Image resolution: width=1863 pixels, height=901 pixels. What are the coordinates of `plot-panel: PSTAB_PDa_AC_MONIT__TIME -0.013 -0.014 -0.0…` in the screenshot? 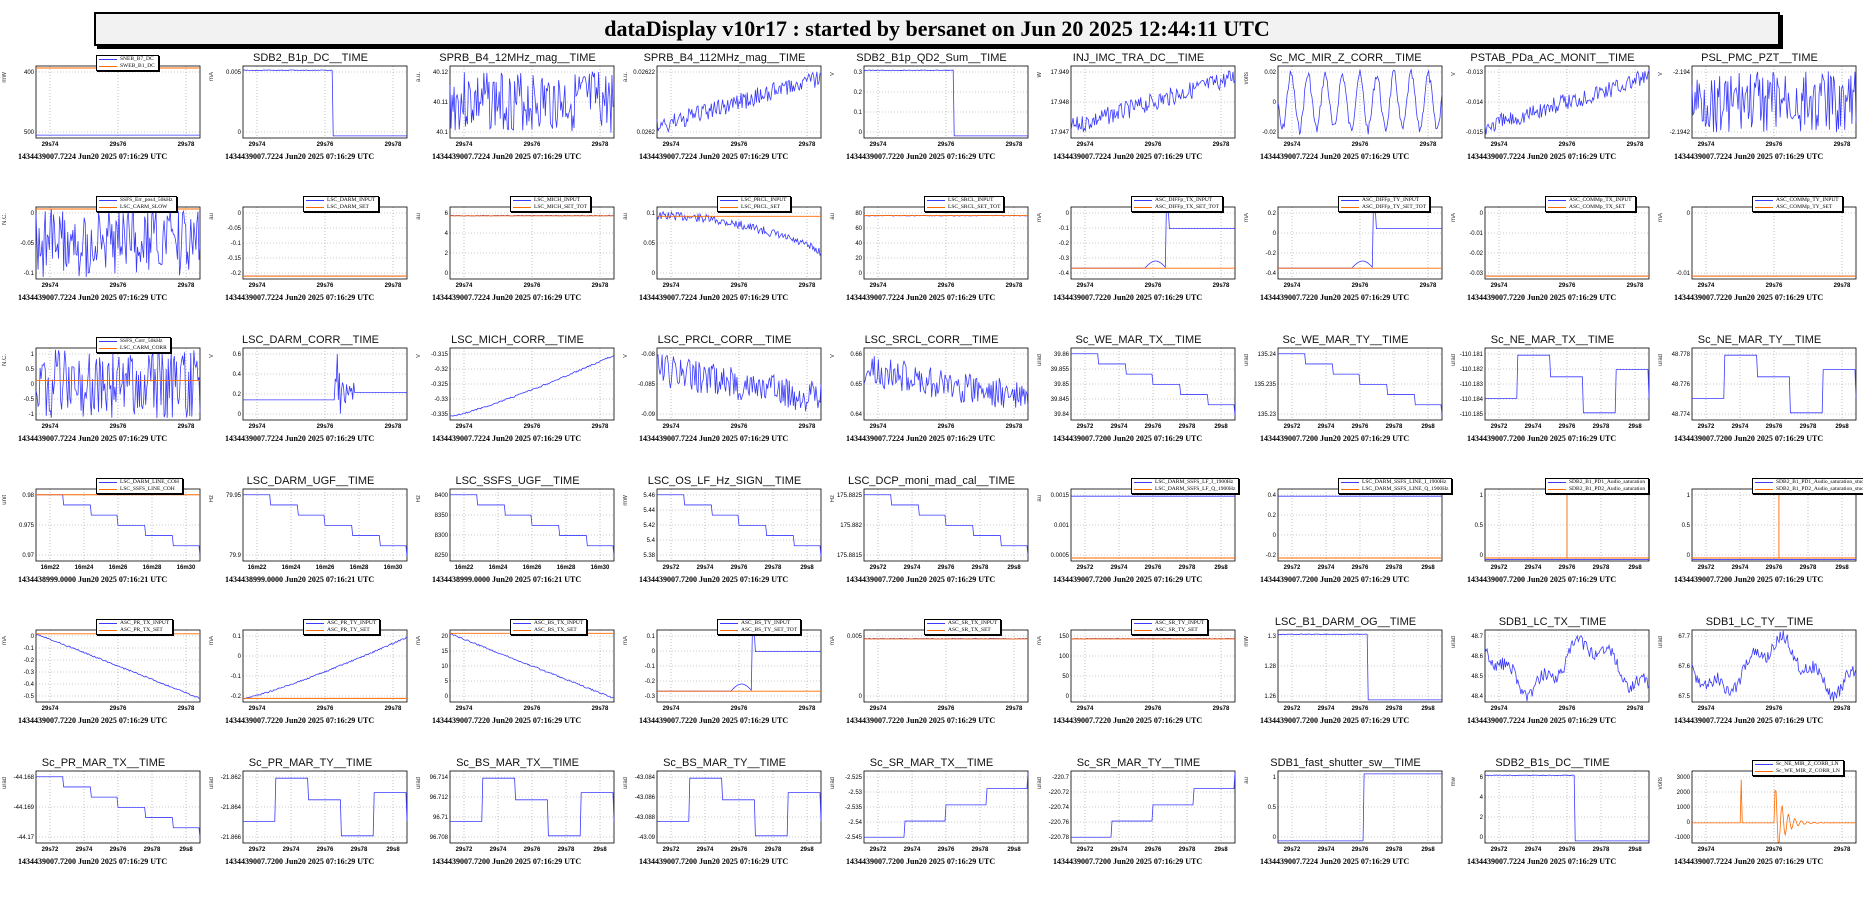 It's located at (1552, 122).